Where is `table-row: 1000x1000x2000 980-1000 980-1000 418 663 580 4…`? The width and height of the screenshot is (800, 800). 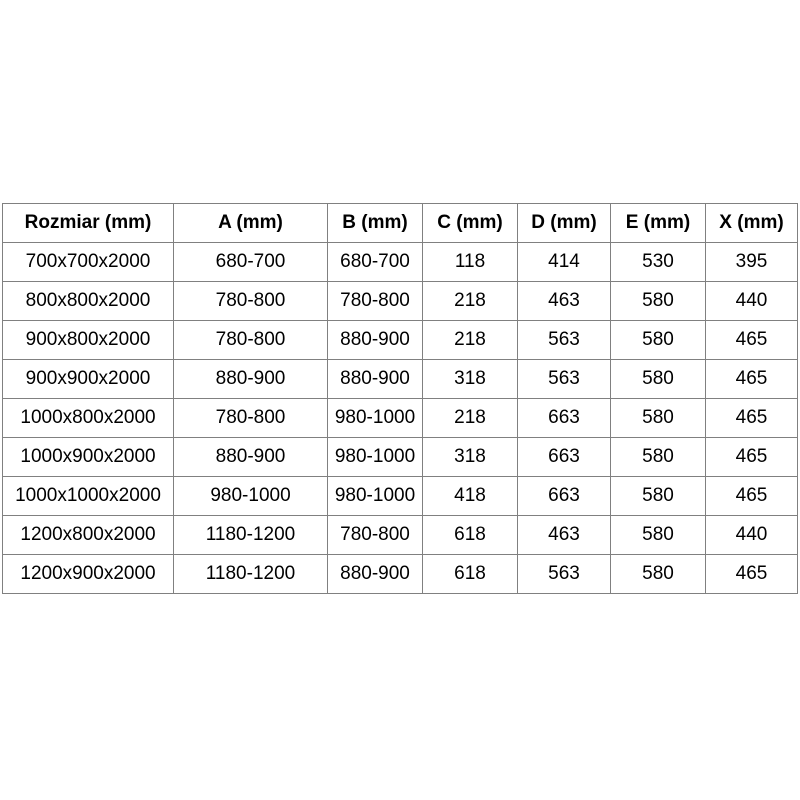 table-row: 1000x1000x2000 980-1000 980-1000 418 663 580 4… is located at coordinates (400, 496).